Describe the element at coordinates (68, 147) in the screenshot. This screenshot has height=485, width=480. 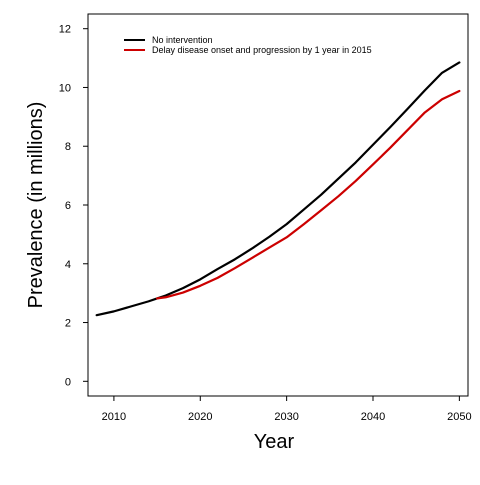
I see `y-tick-label: 8` at that location.